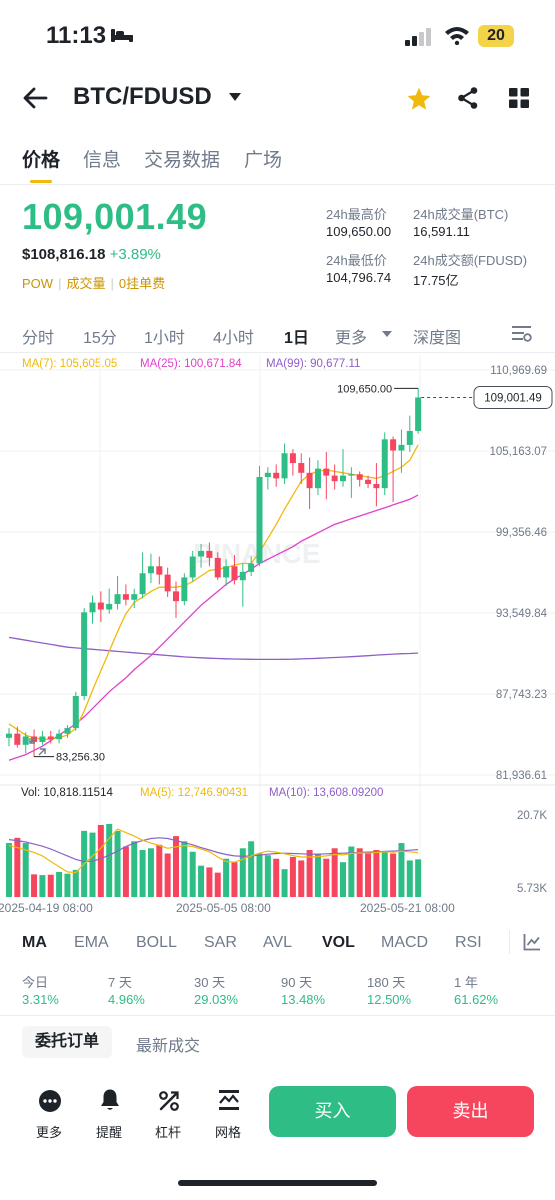 This screenshot has width=555, height=1200. I want to click on indicator-macd: MACD, so click(405, 942).